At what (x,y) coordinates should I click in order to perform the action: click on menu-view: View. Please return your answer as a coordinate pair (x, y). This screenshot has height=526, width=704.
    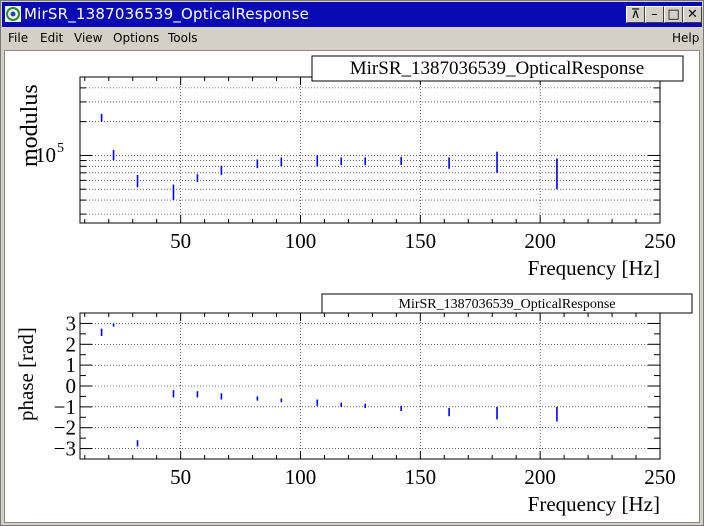
    Looking at the image, I should click on (88, 38).